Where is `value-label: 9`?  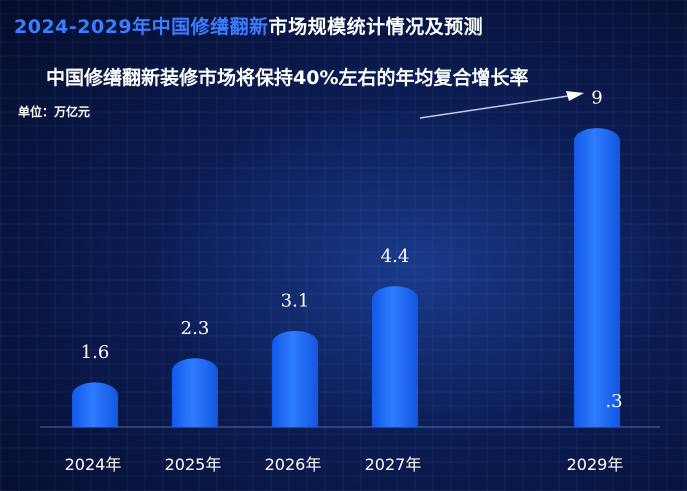
value-label: 9 is located at coordinates (596, 98).